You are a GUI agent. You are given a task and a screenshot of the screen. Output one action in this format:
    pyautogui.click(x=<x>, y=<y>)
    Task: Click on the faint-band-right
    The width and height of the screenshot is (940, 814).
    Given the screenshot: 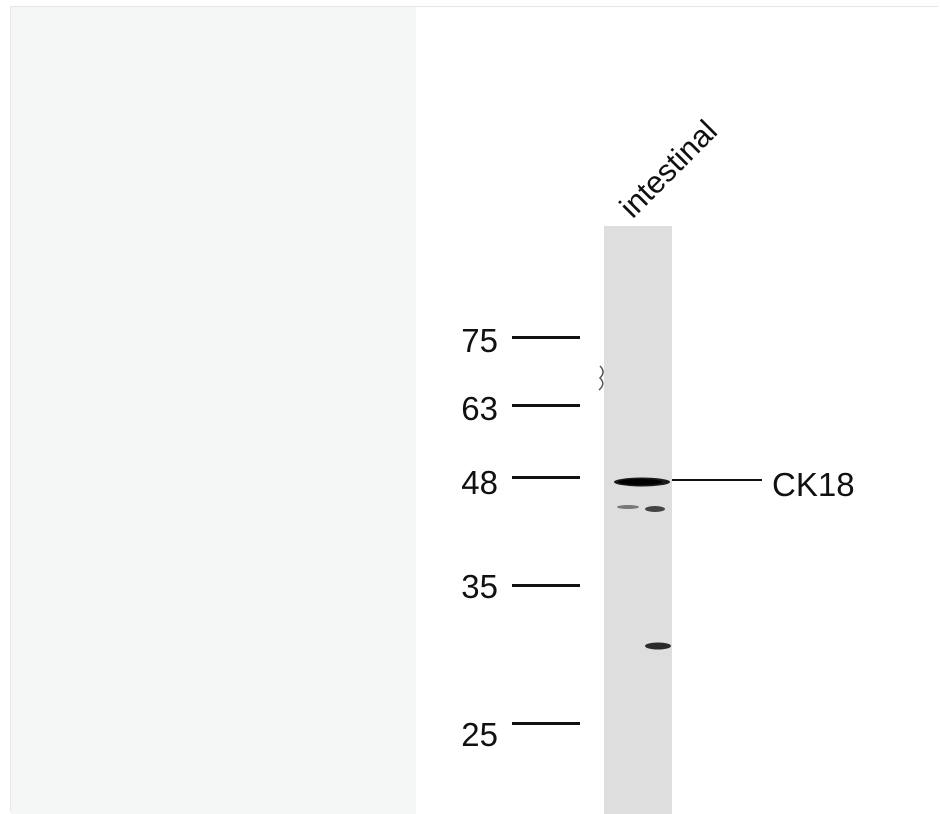 What is the action you would take?
    pyautogui.click(x=655, y=509)
    